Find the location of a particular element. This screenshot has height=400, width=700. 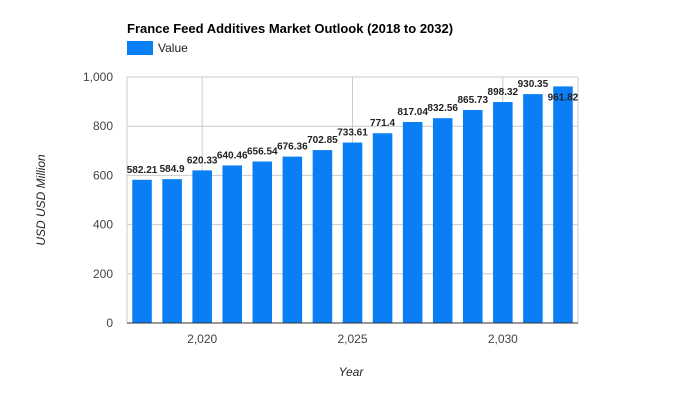

data-label: 702.85 is located at coordinates (322, 140).